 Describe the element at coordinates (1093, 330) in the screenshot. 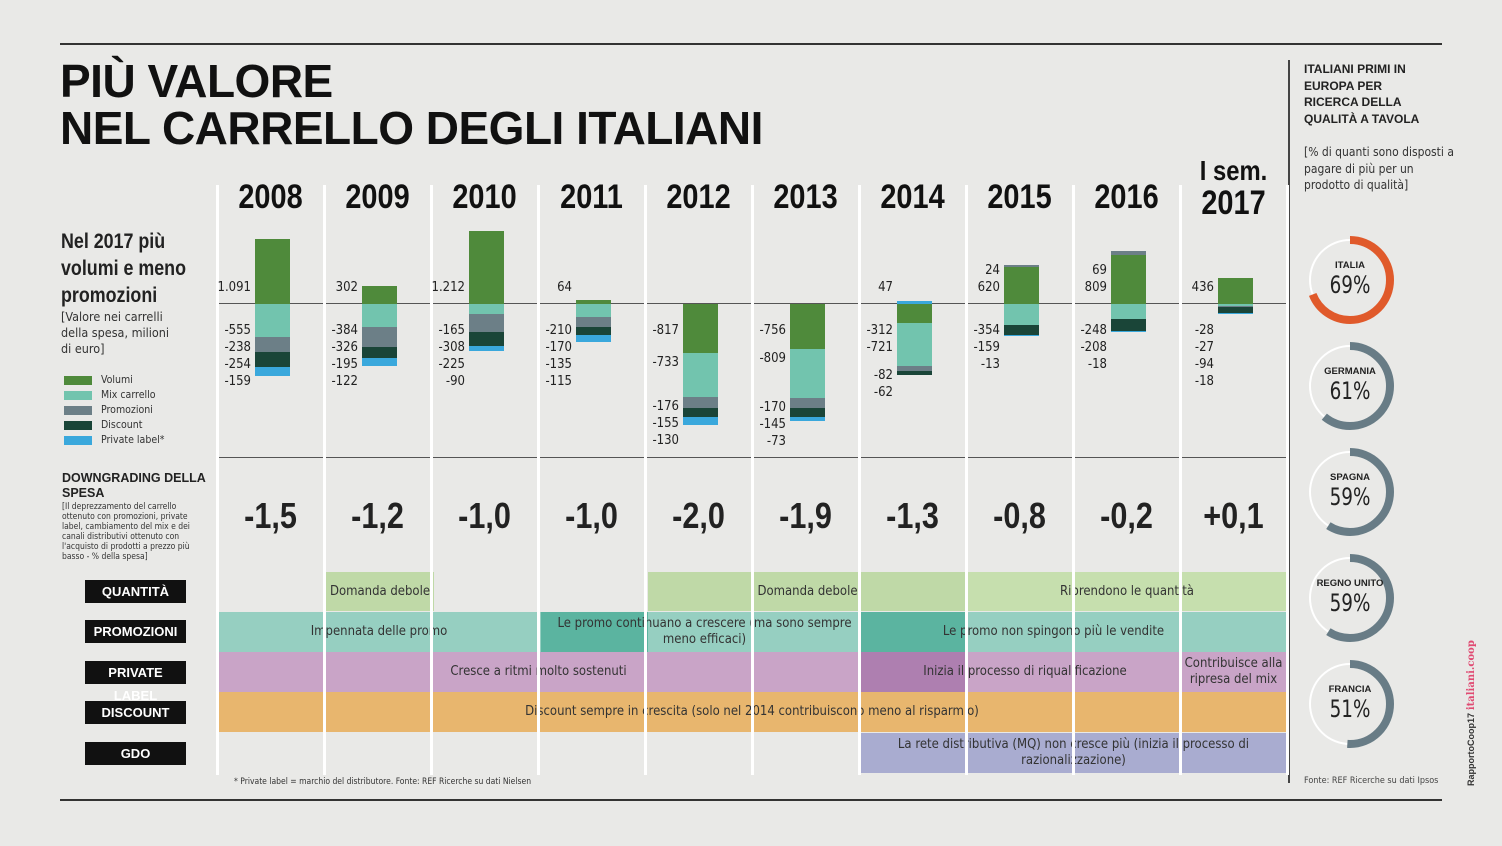

I see `data-label: -248` at that location.